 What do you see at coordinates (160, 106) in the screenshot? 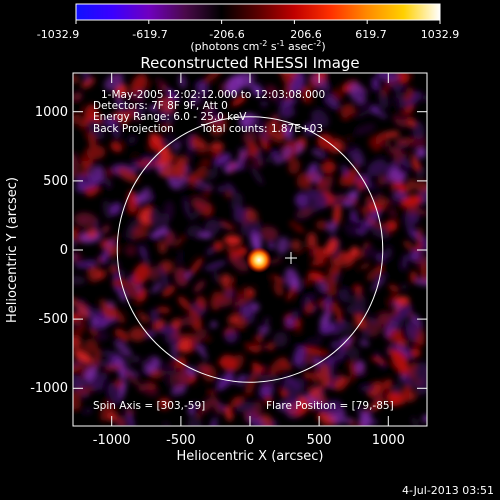
I see `annotation-detectors: Detectors: 7F 8F 9F, Att 0` at bounding box center [160, 106].